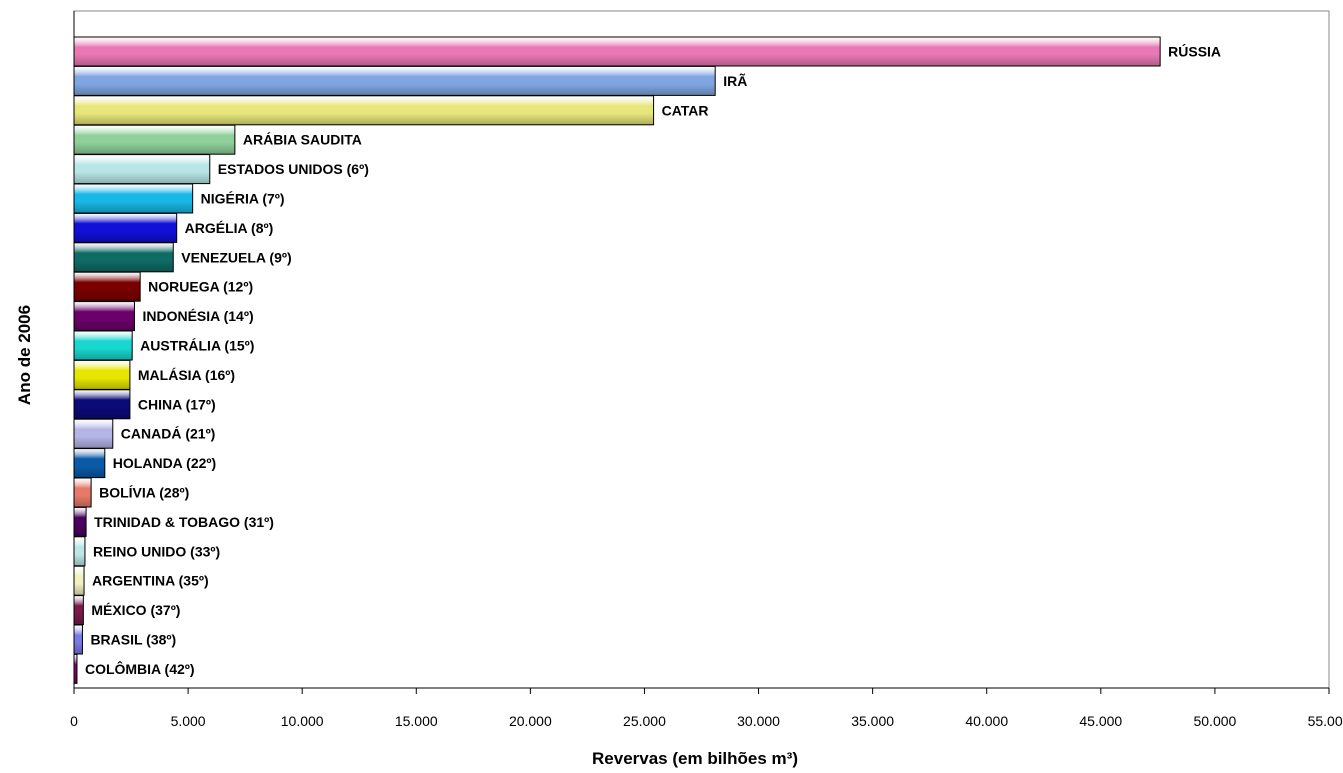 This screenshot has height=773, width=1343. What do you see at coordinates (200, 287) in the screenshot?
I see `bar-label: NORUEGA (12º)` at bounding box center [200, 287].